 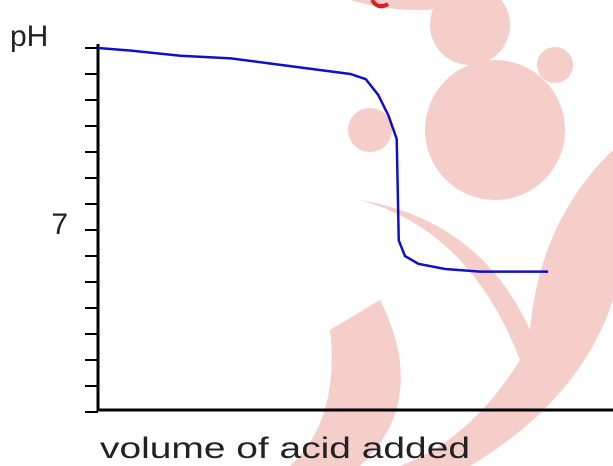 I want to click on y-tick-label: 7, so click(x=59, y=224).